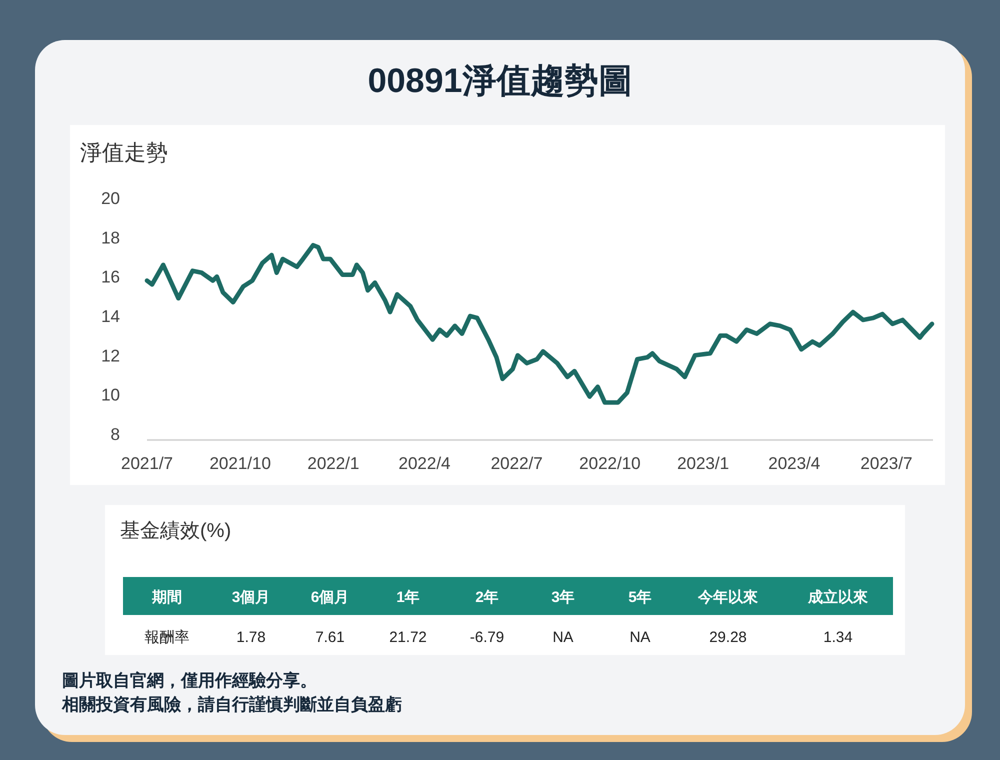 The image size is (1000, 760). I want to click on category-label: 1年, so click(408, 597).